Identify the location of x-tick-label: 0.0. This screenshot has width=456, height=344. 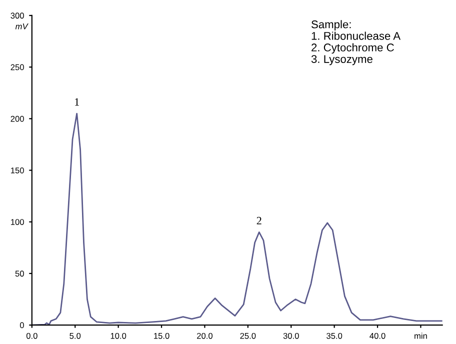
(32, 335).